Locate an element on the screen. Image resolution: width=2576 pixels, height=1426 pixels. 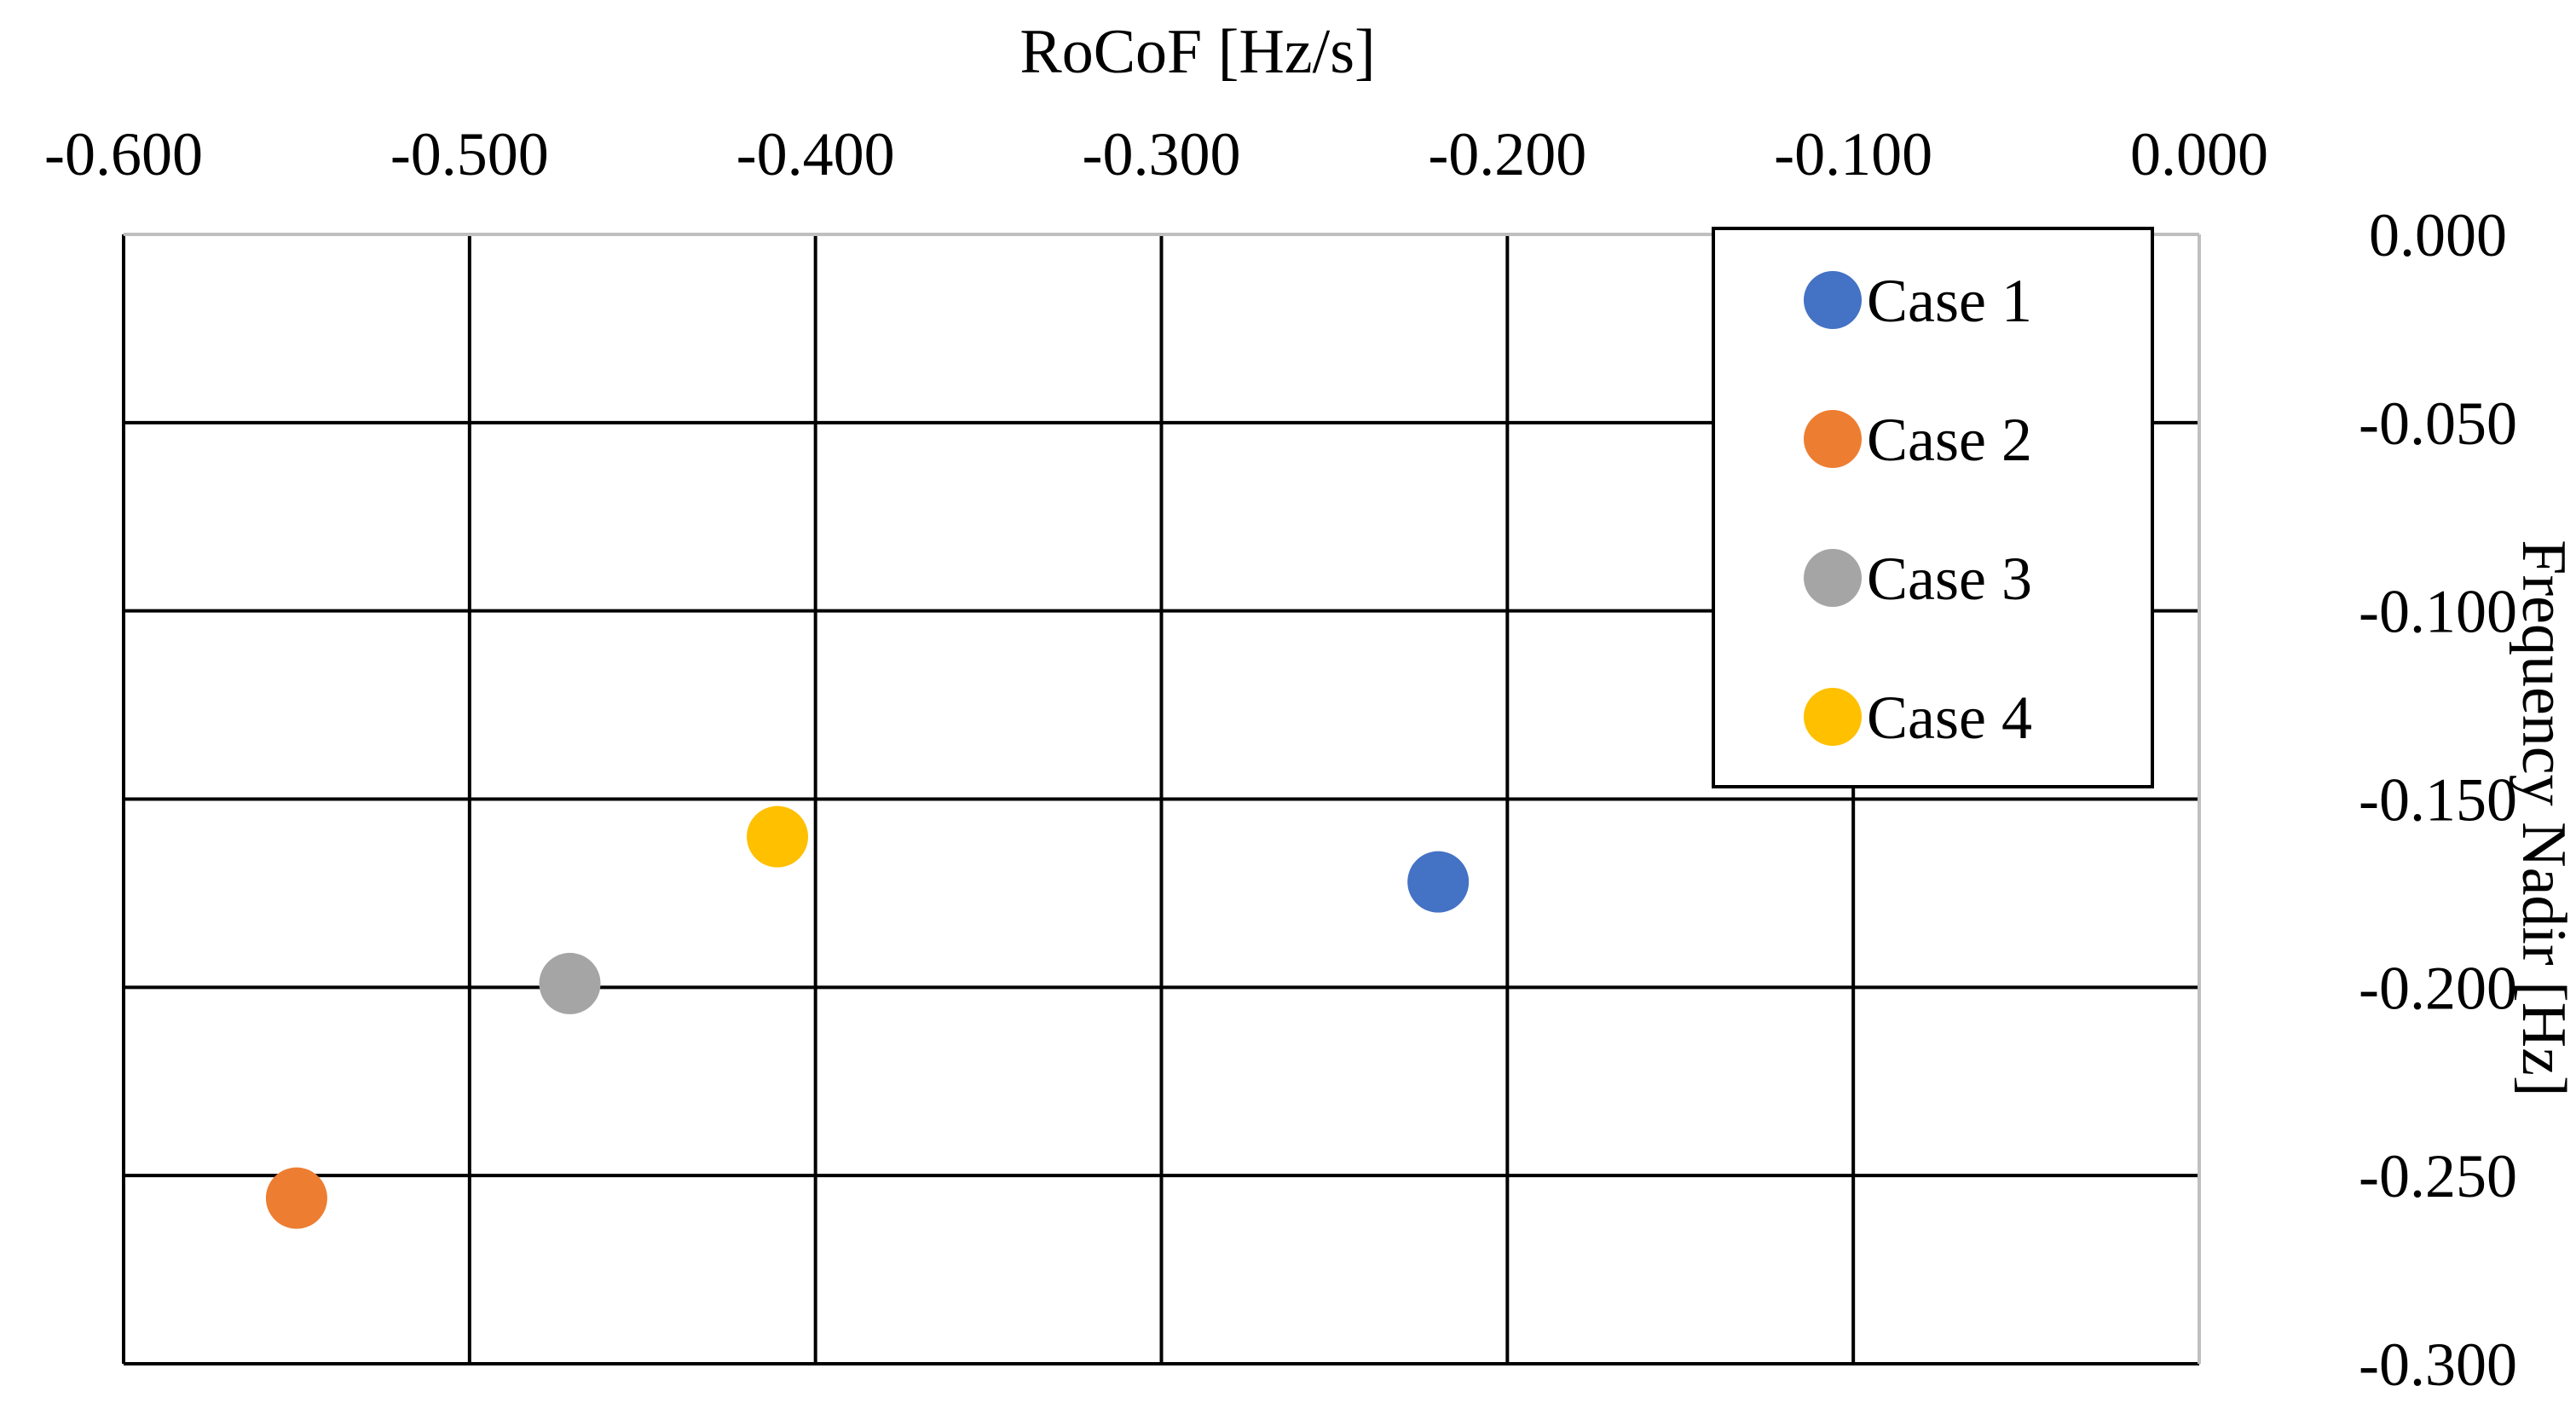
data-points is located at coordinates (867, 1017).